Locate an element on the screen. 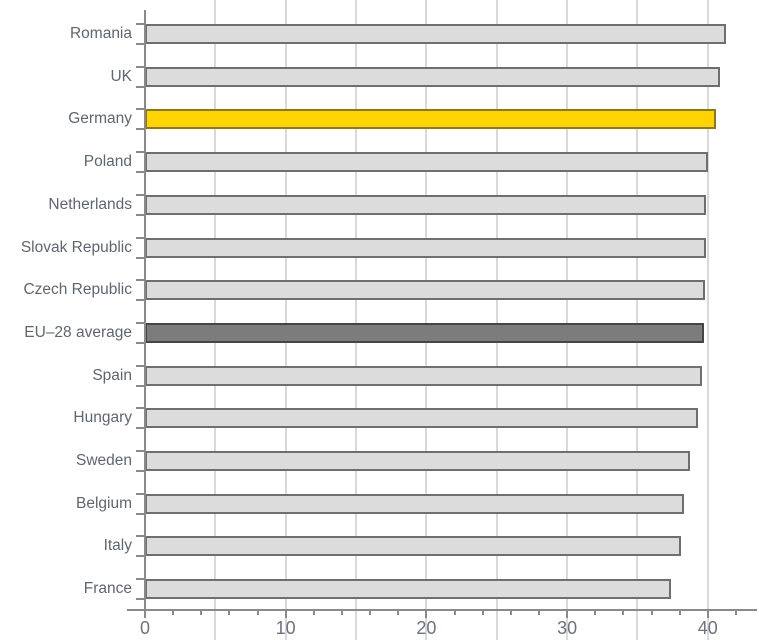 This screenshot has height=640, width=759. x-tick-label-30: 30 is located at coordinates (567, 628).